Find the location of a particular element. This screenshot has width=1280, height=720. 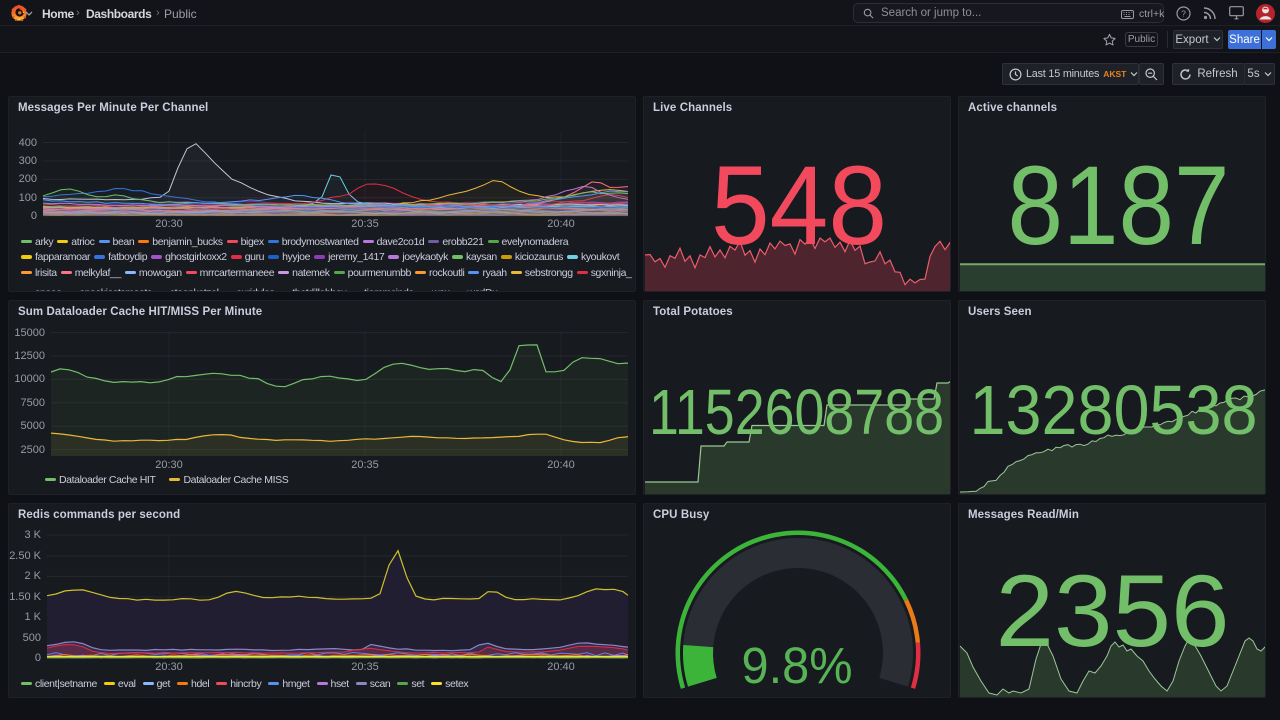

svg-text: 13280538 is located at coordinates (1114, 410).